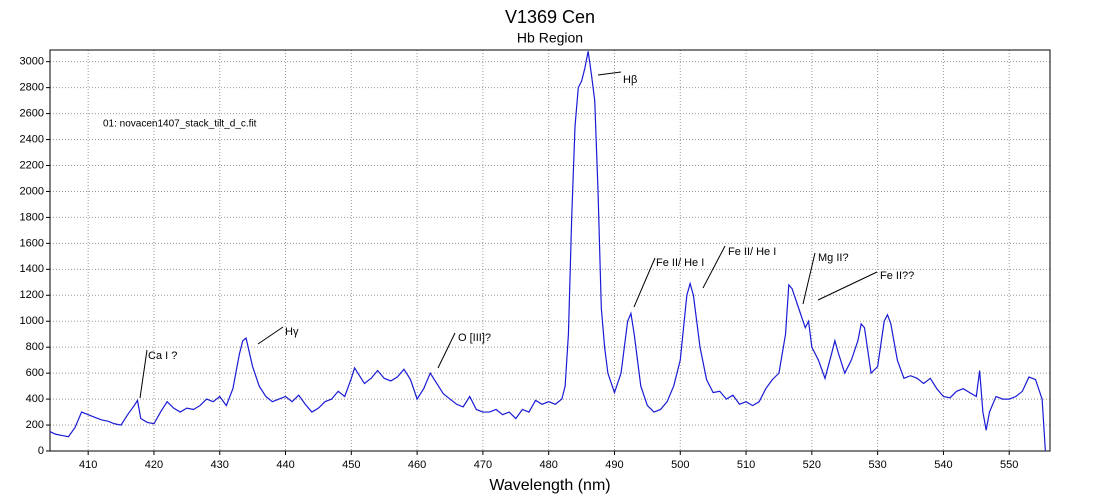 The width and height of the screenshot is (1100, 500). Describe the element at coordinates (35, 347) in the screenshot. I see `y-tick-label: 800` at that location.